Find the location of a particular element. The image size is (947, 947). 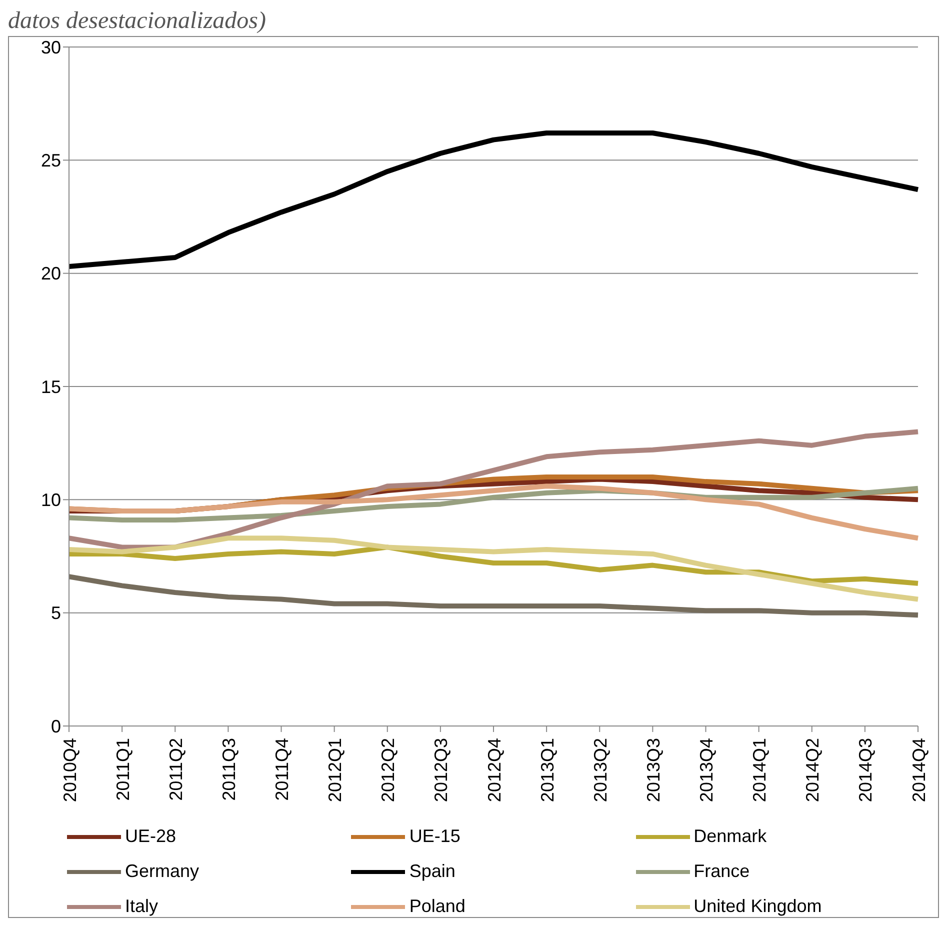

x-tick-label: 2011Q3 is located at coordinates (228, 769).